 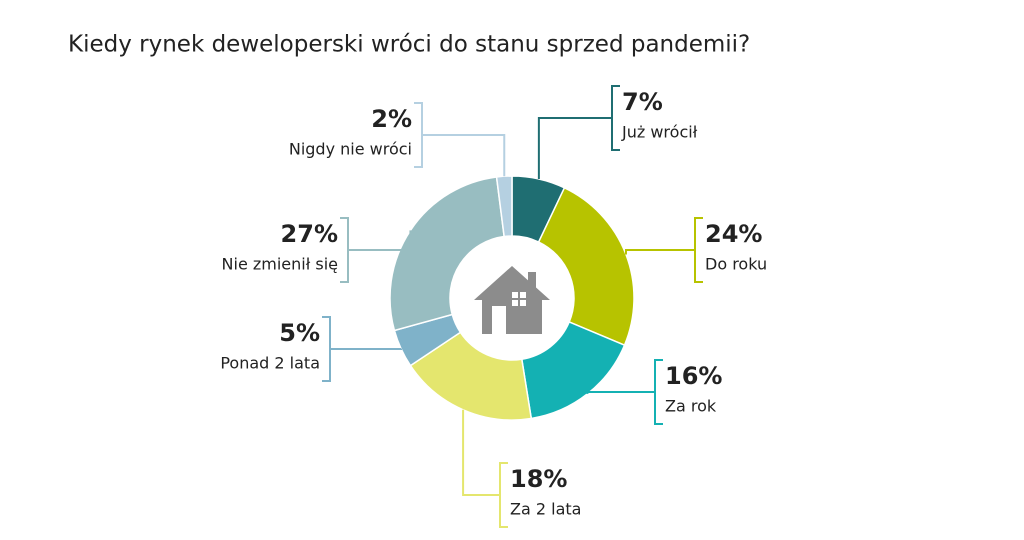 What do you see at coordinates (693, 376) in the screenshot?
I see `value-label: 16%` at bounding box center [693, 376].